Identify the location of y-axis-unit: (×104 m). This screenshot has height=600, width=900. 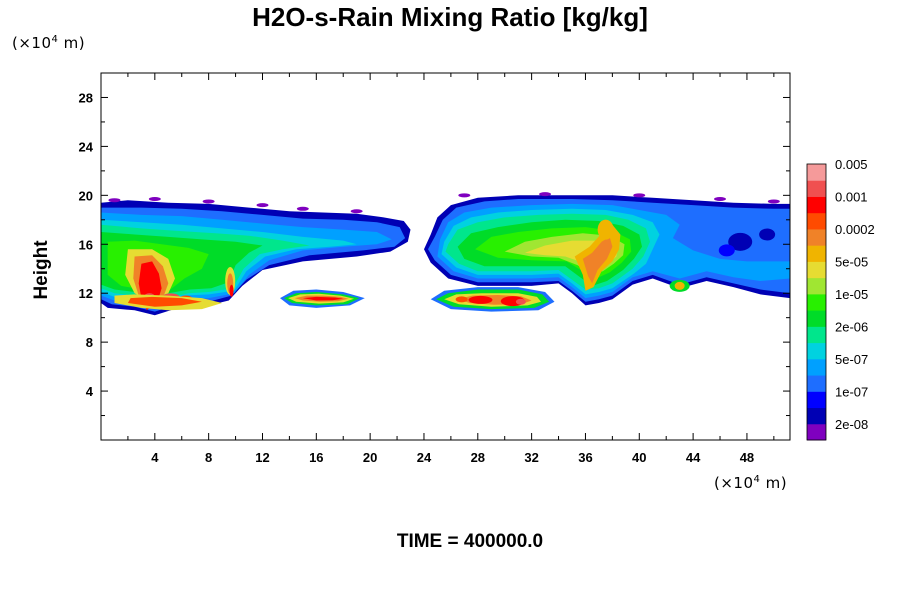
(49, 43).